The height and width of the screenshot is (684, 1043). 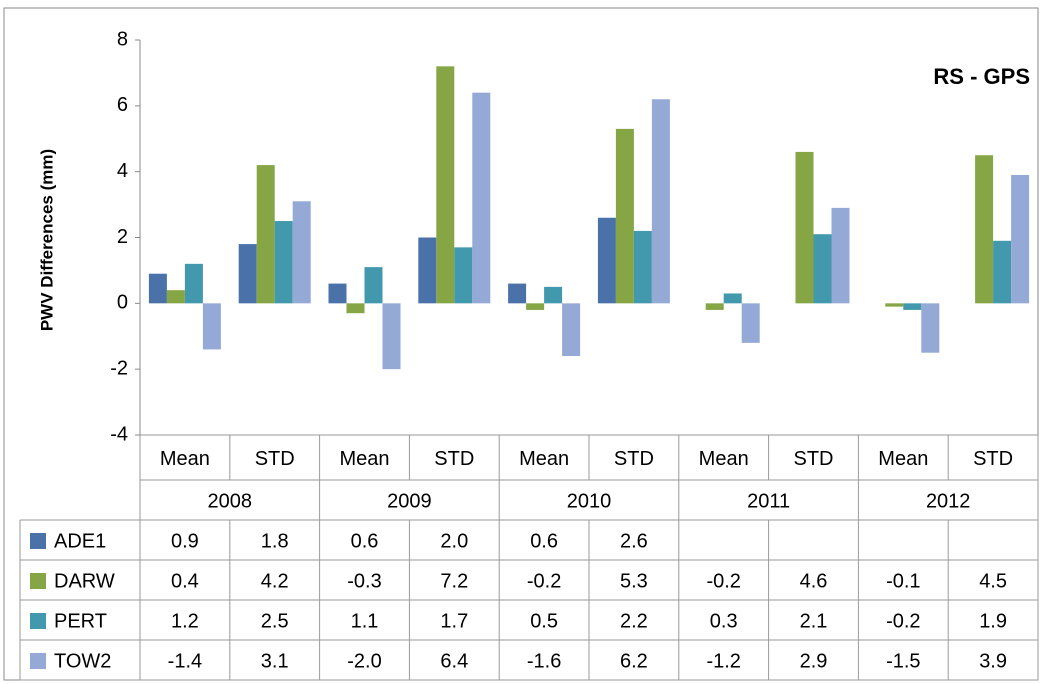 I want to click on legend-label: DARW, so click(x=84, y=581).